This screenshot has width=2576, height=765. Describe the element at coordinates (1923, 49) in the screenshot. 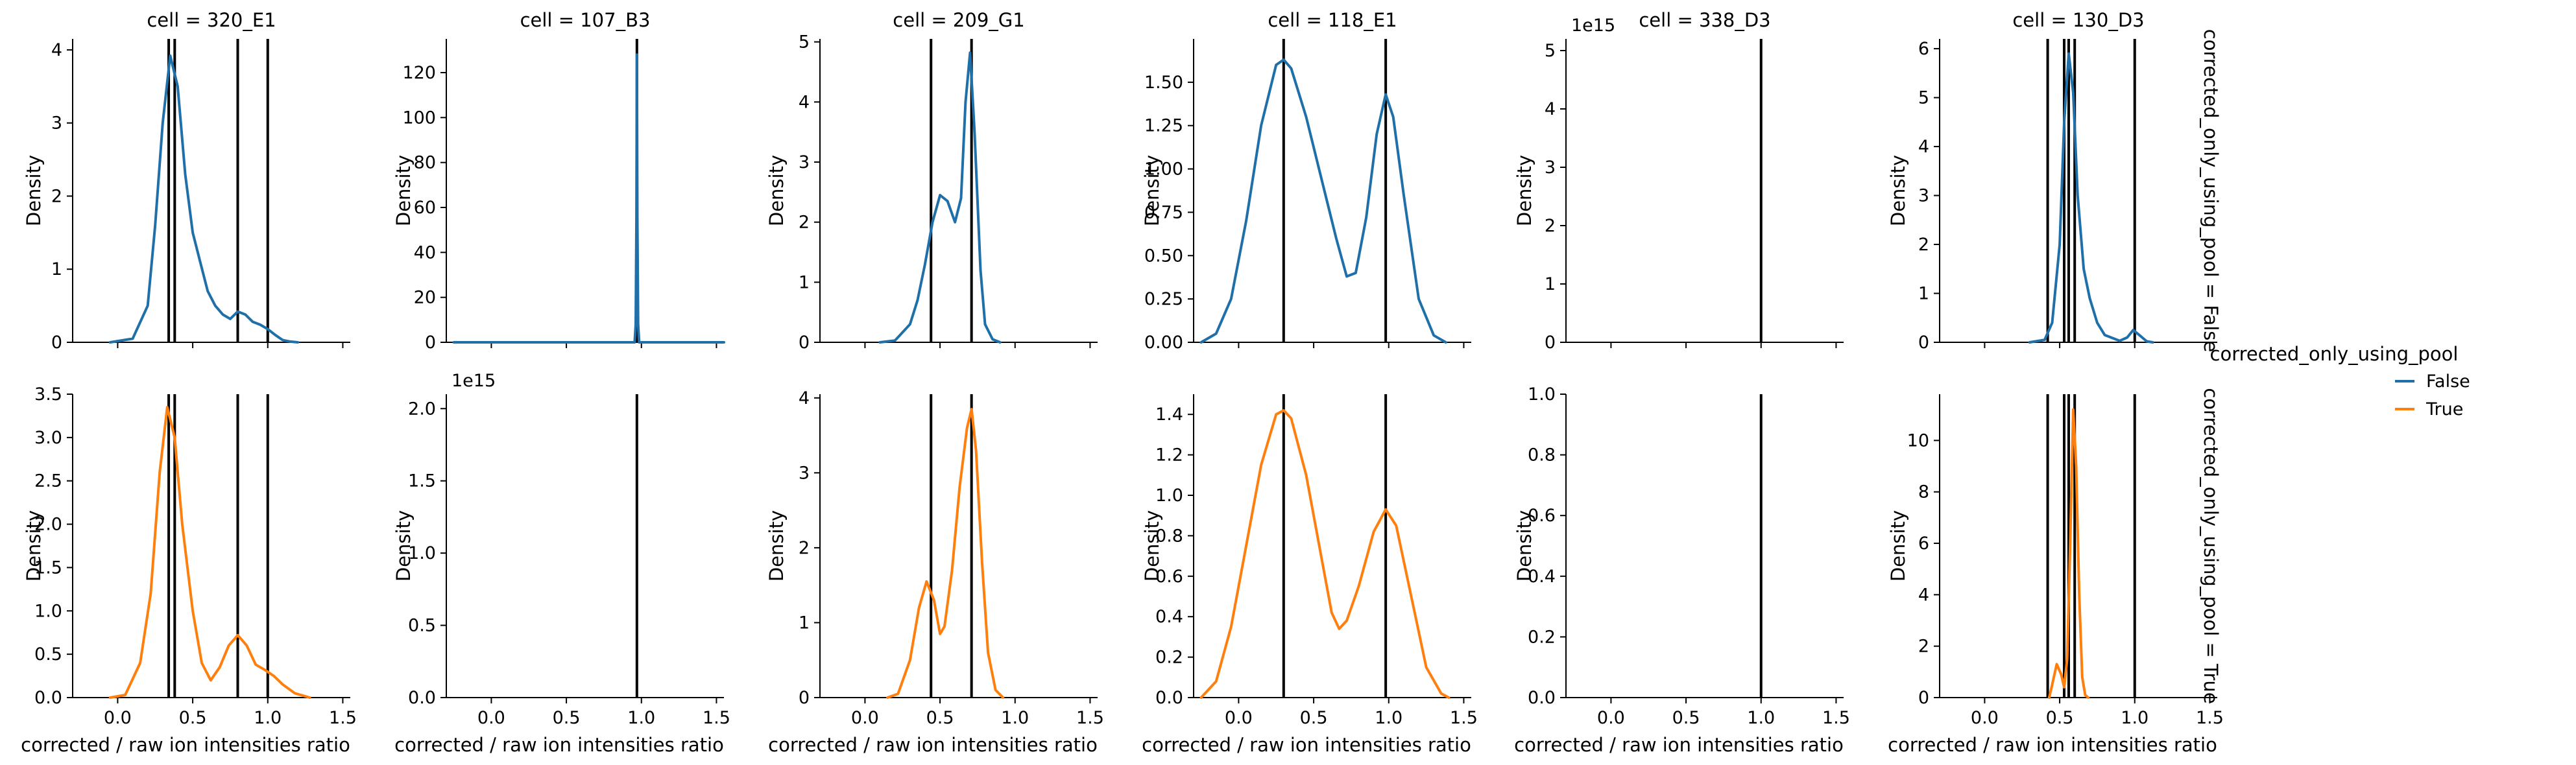

I see `y-tick-label: 6` at that location.